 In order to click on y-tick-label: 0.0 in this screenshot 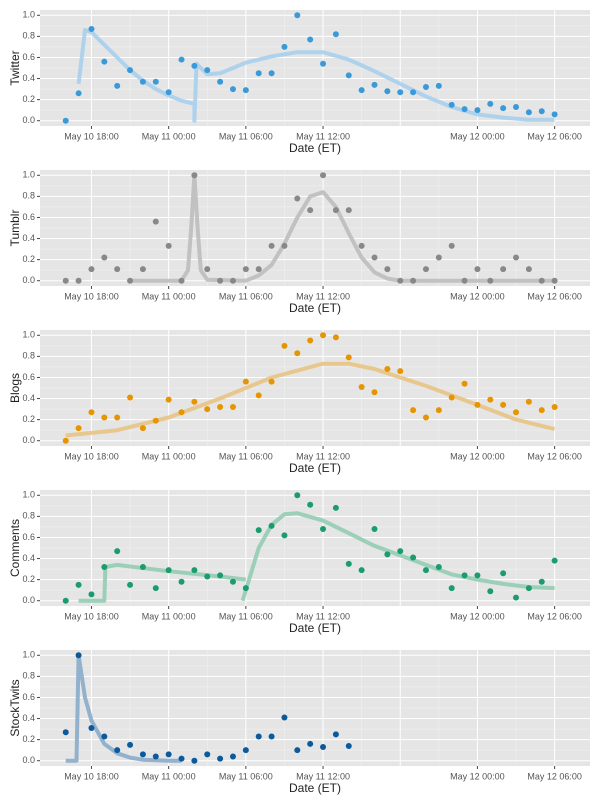, I will do `click(28, 440)`.